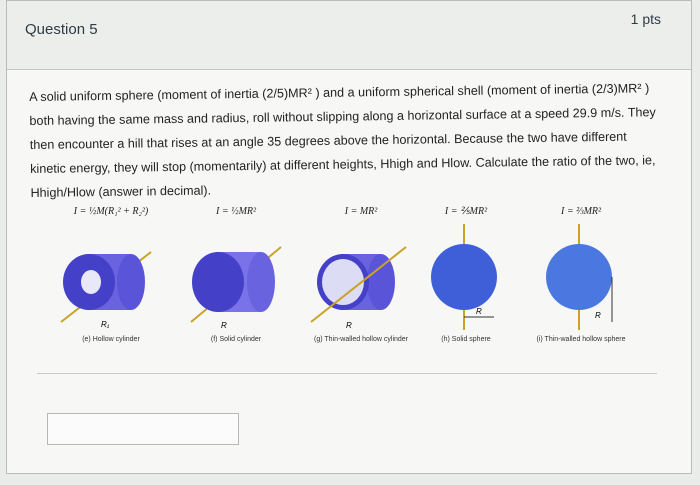  What do you see at coordinates (235, 211) in the screenshot?
I see `formula: I = ½MR²` at bounding box center [235, 211].